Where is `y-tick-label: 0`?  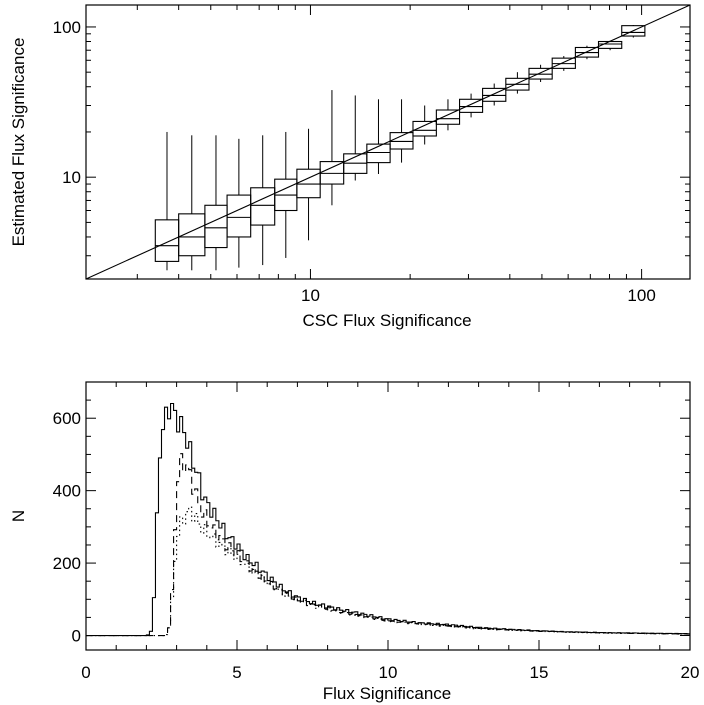 y-tick-label: 0 is located at coordinates (76, 636).